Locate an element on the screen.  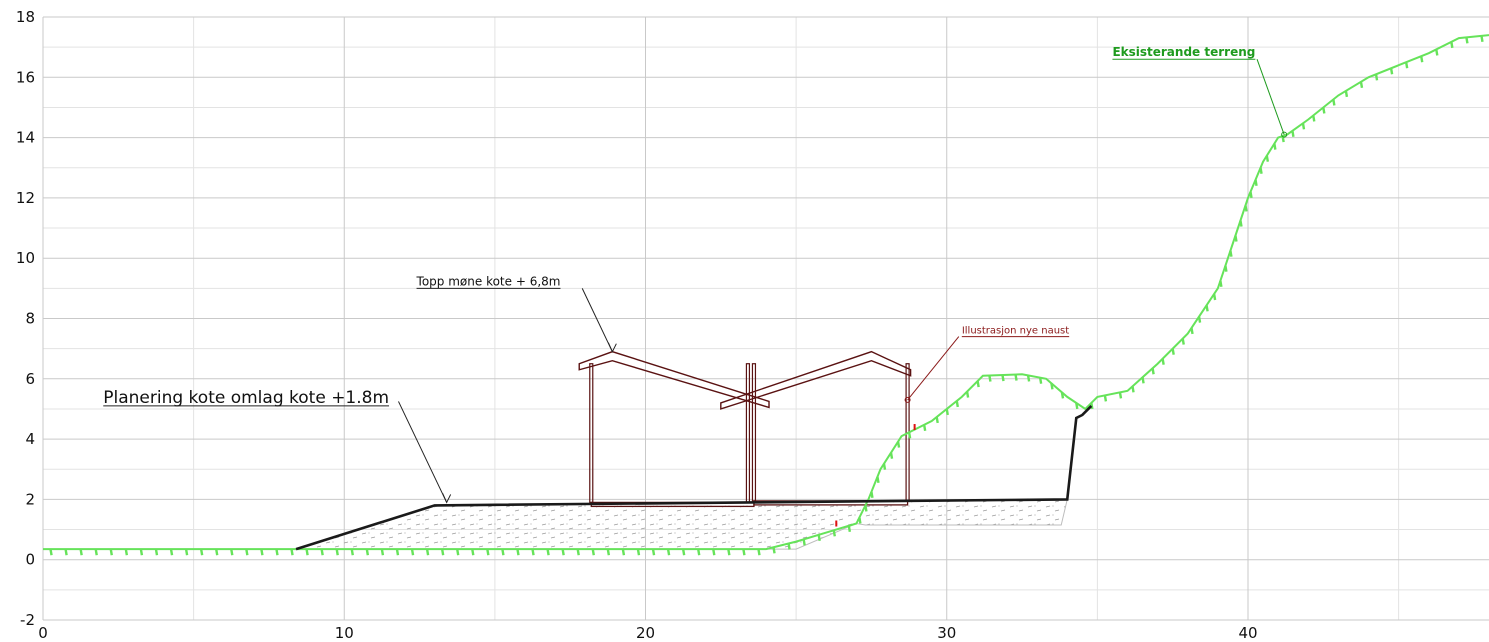
naust-buildings is located at coordinates (745, 429).